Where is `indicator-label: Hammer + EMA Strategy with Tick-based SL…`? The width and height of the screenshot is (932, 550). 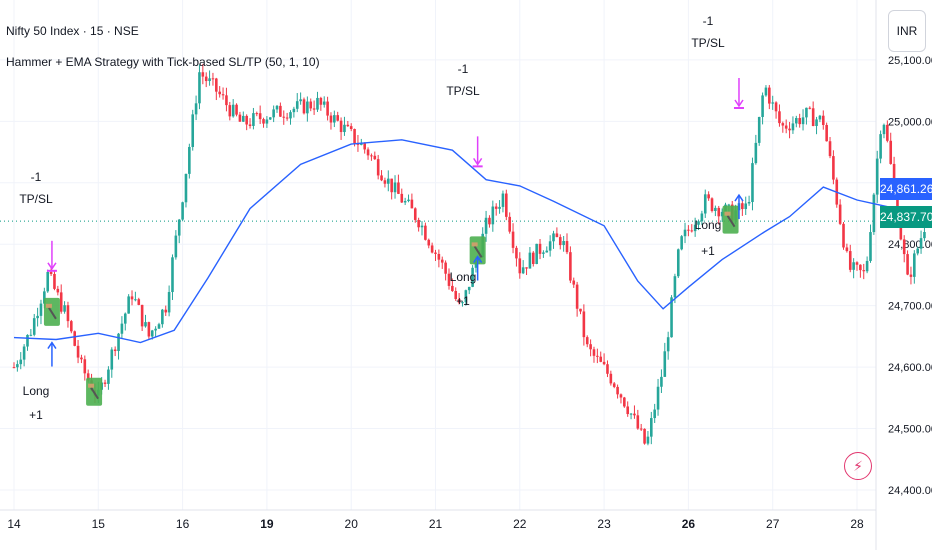 indicator-label: Hammer + EMA Strategy with Tick-based SL… is located at coordinates (163, 62).